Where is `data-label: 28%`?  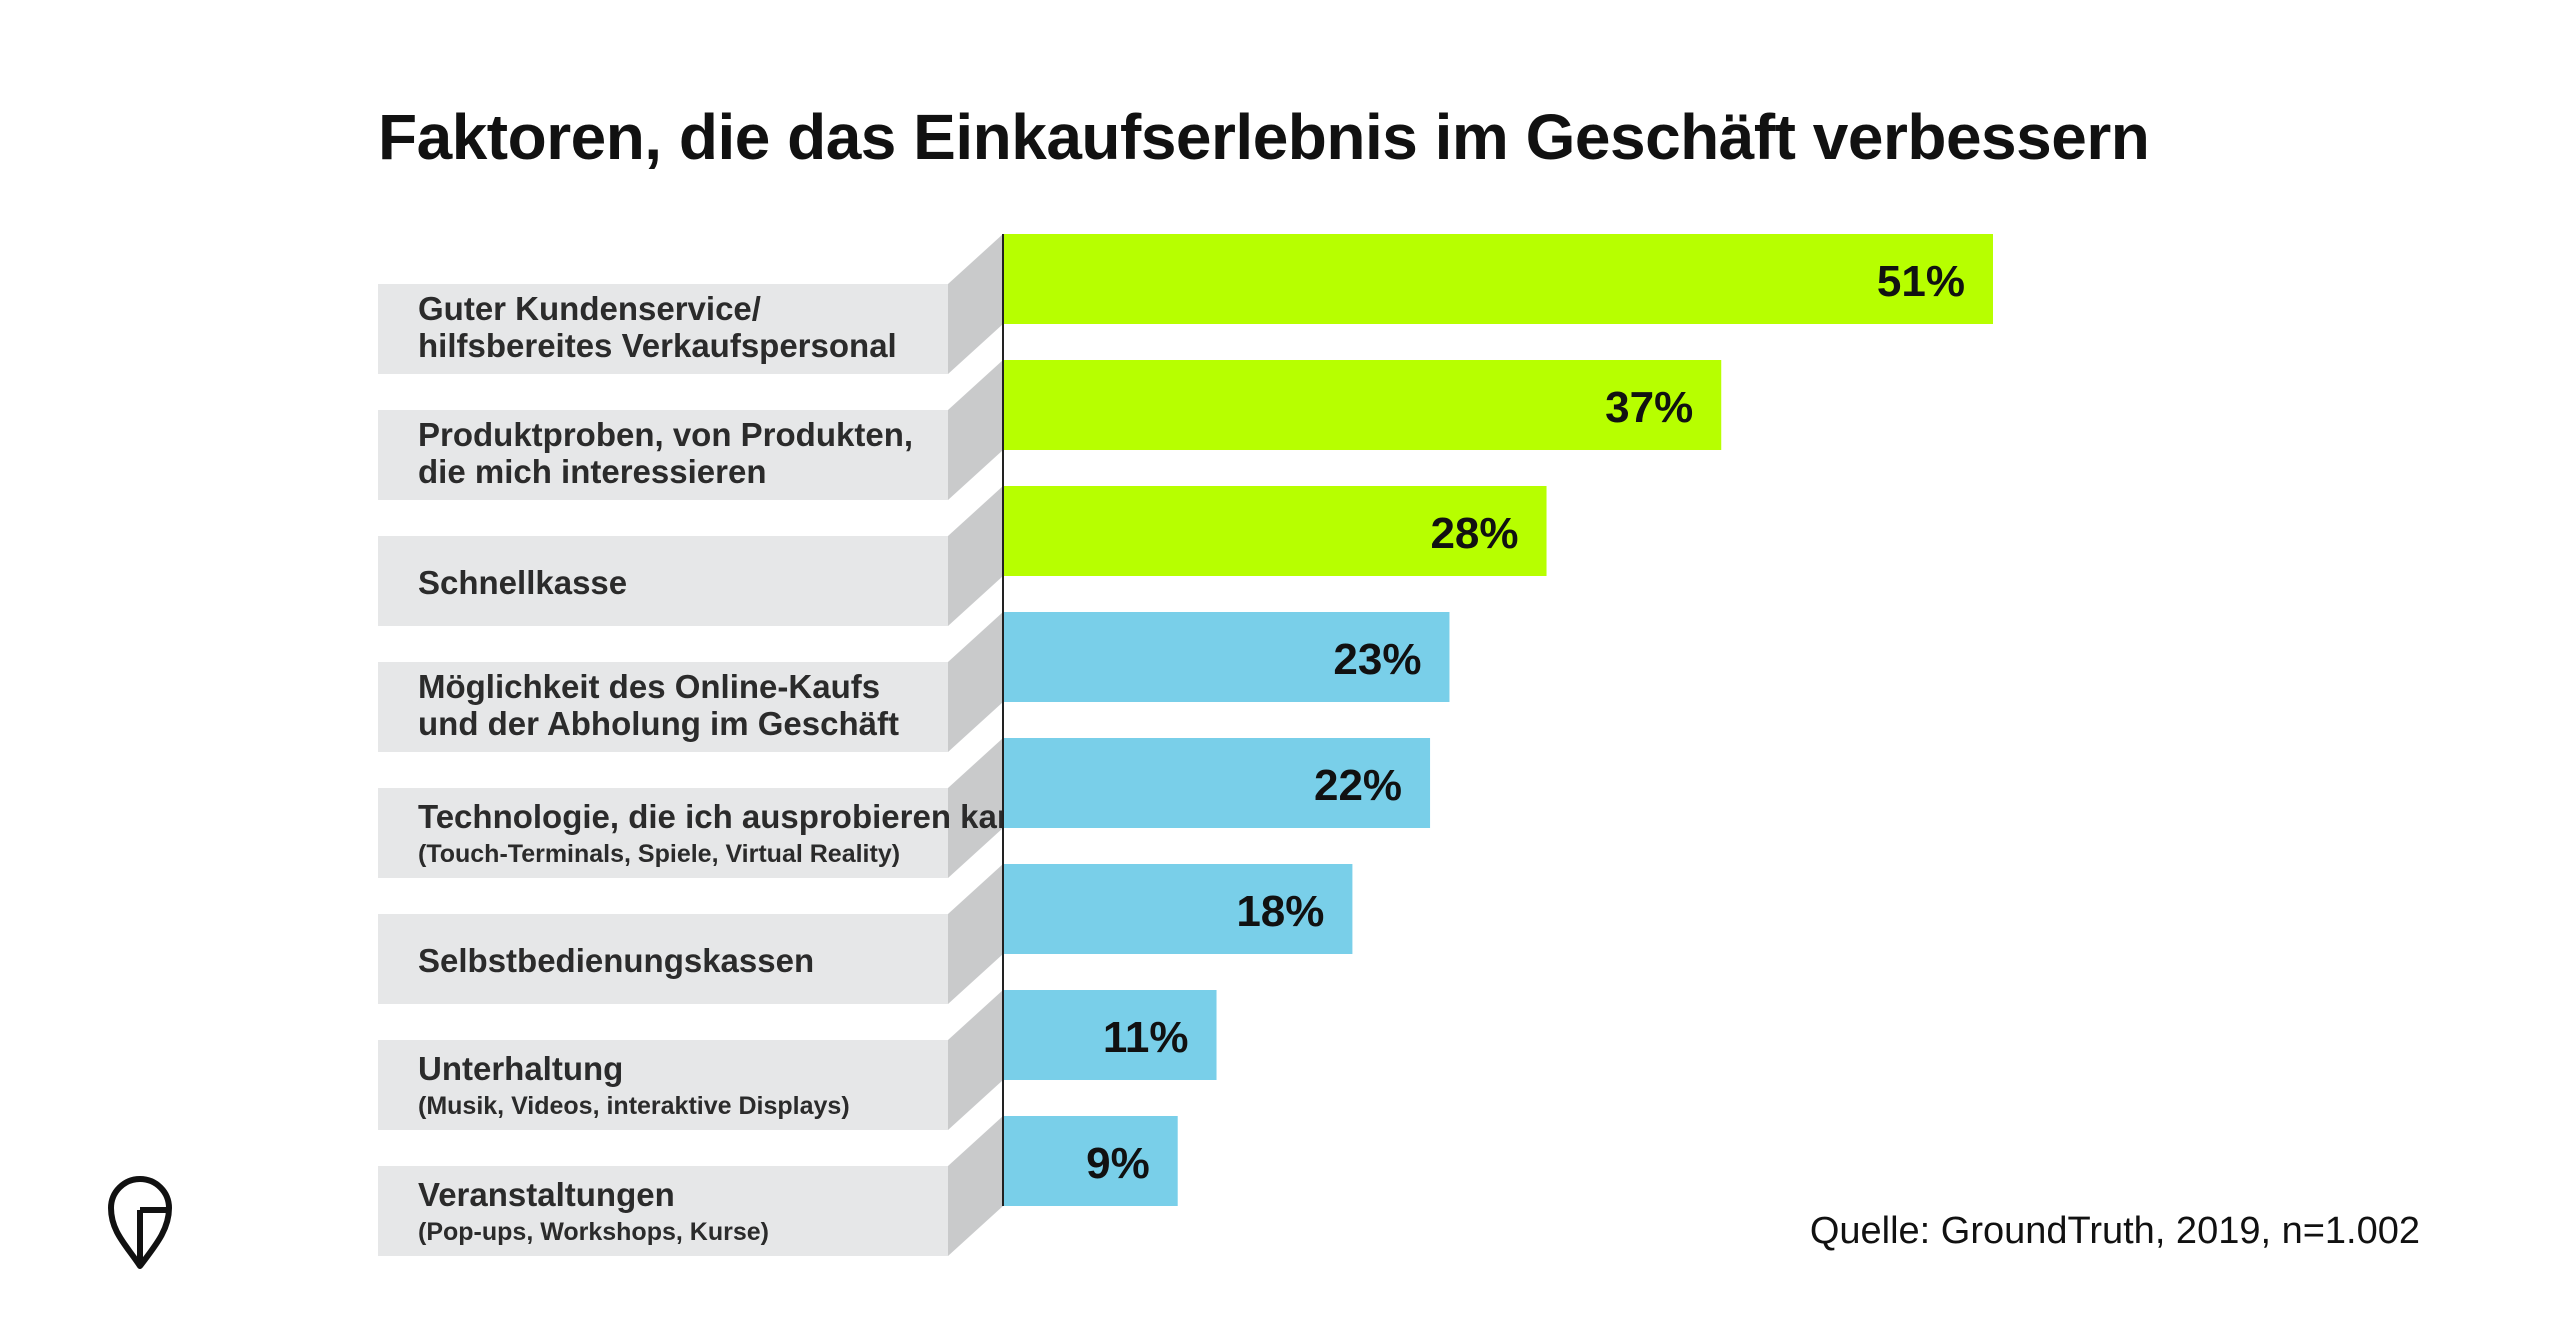
data-label: 28% is located at coordinates (1474, 533).